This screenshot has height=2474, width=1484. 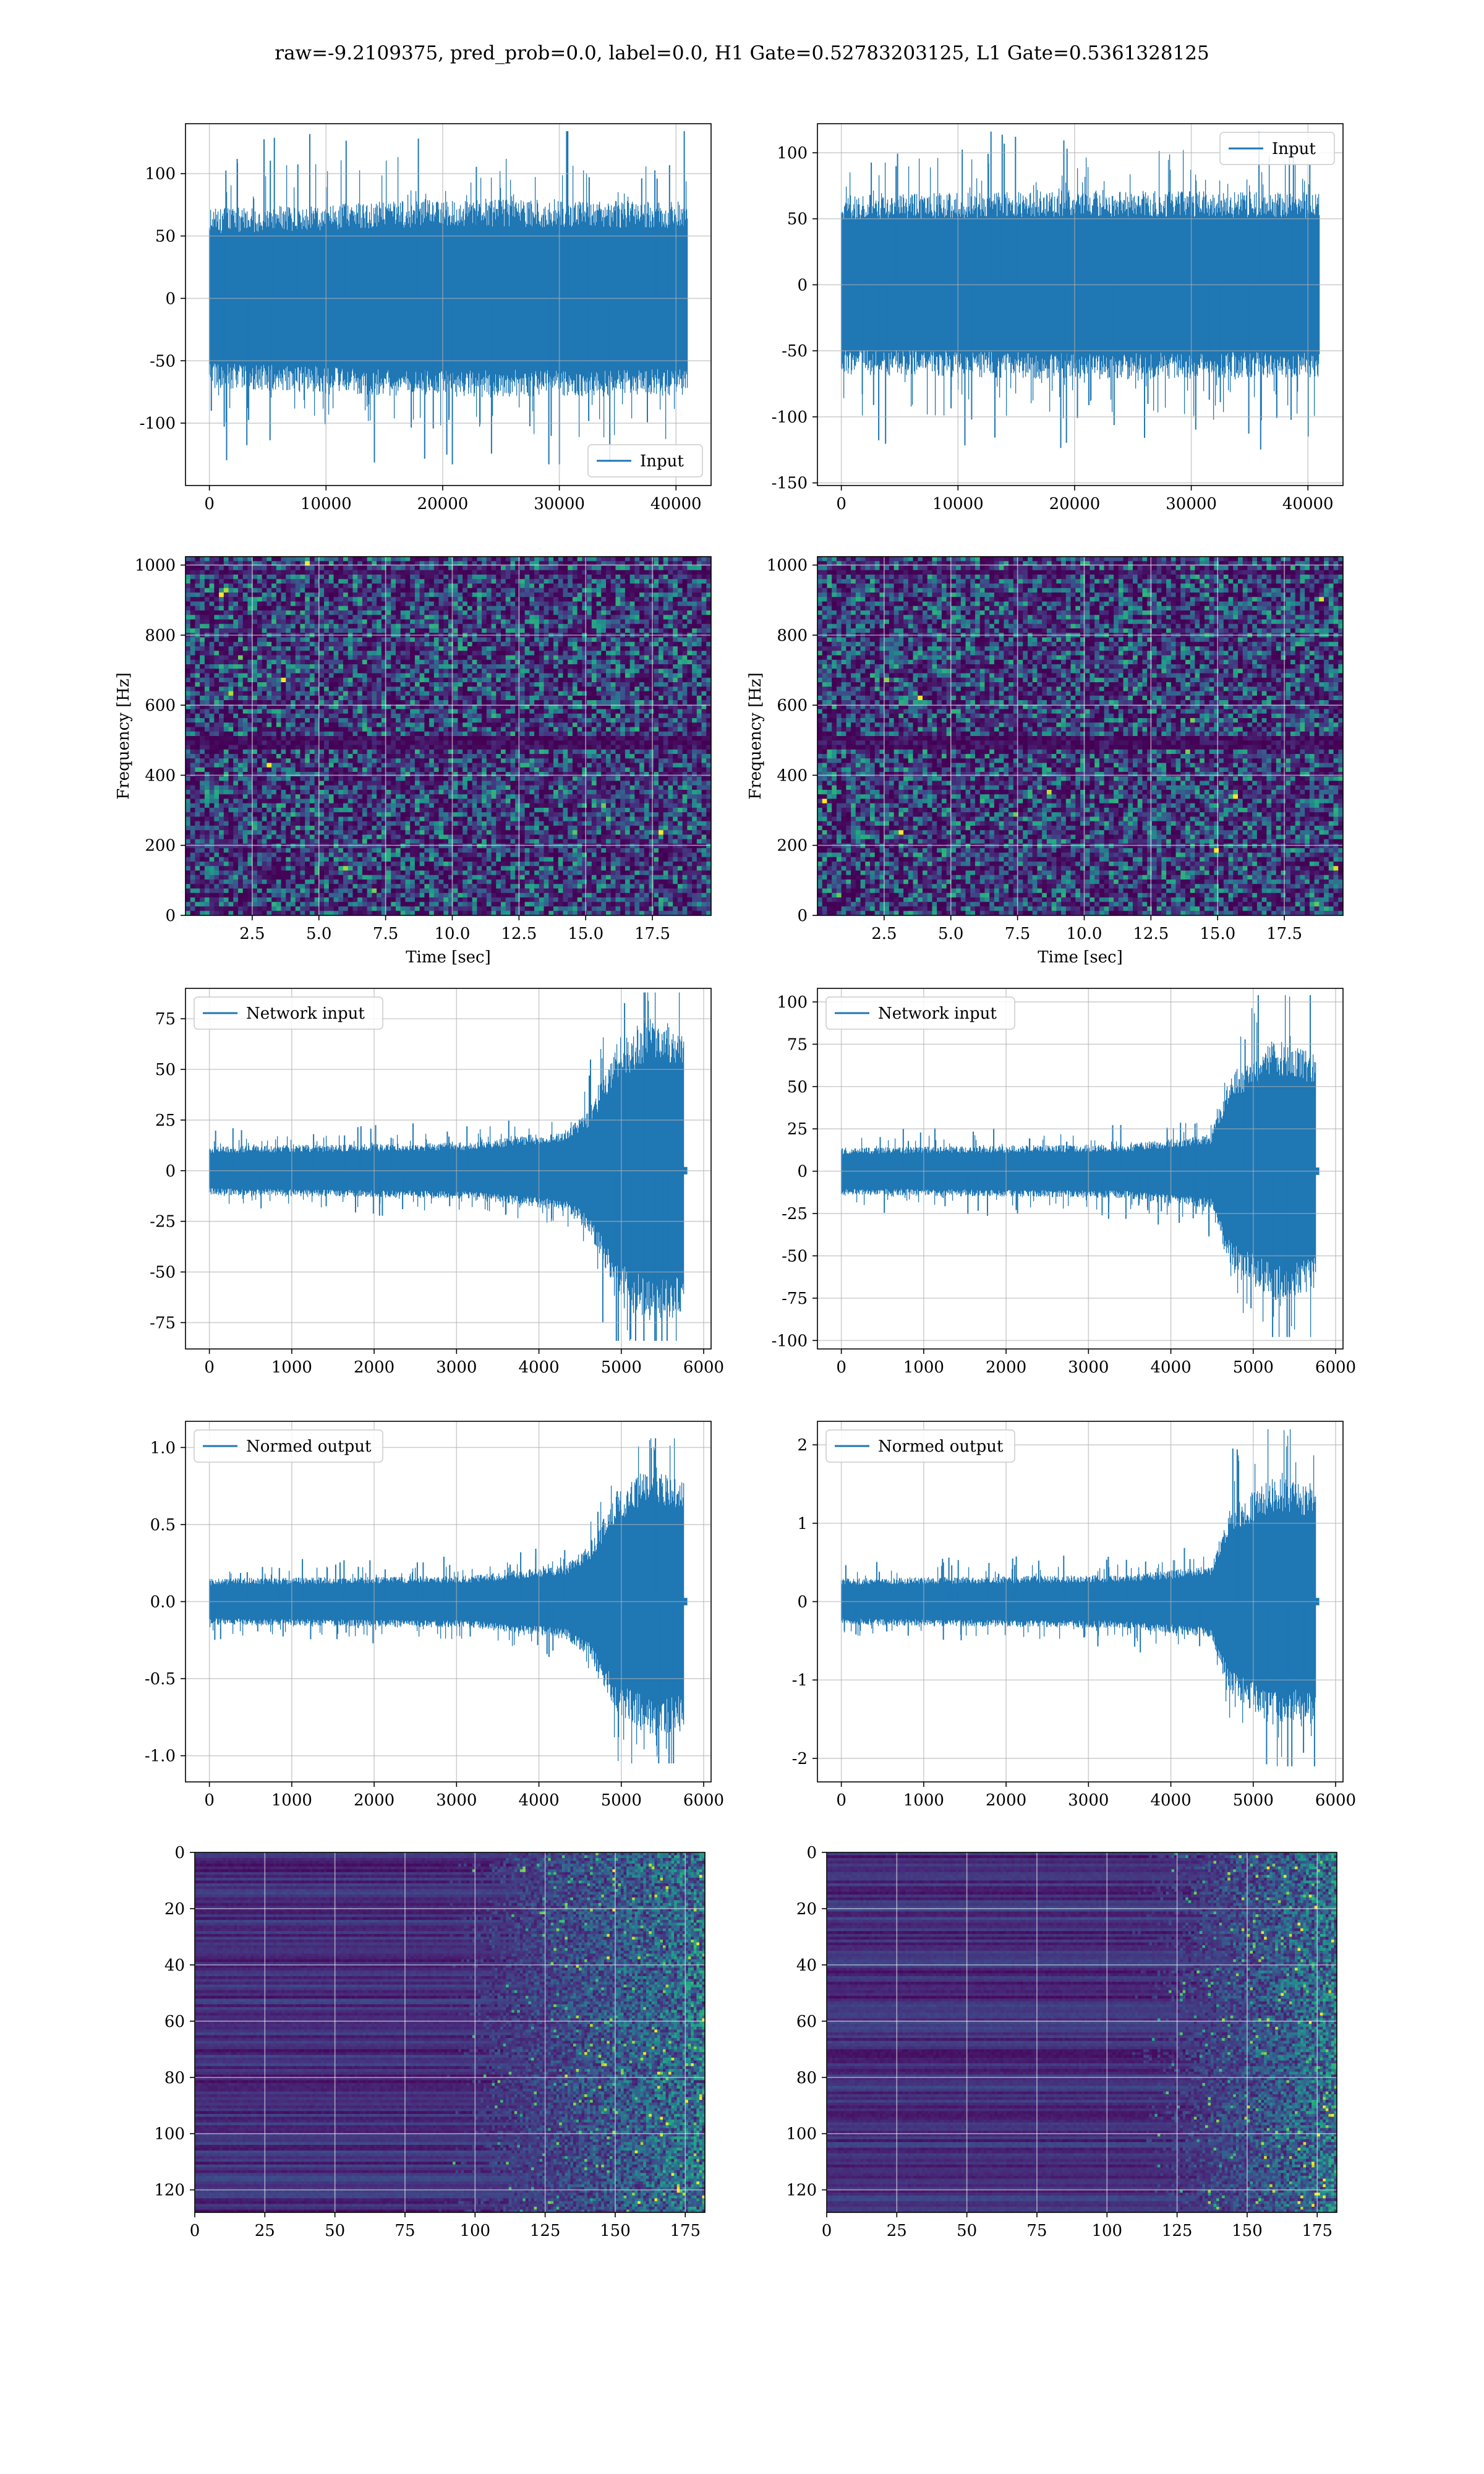 I want to click on l1-network-input-legend: Network input, so click(x=920, y=1013).